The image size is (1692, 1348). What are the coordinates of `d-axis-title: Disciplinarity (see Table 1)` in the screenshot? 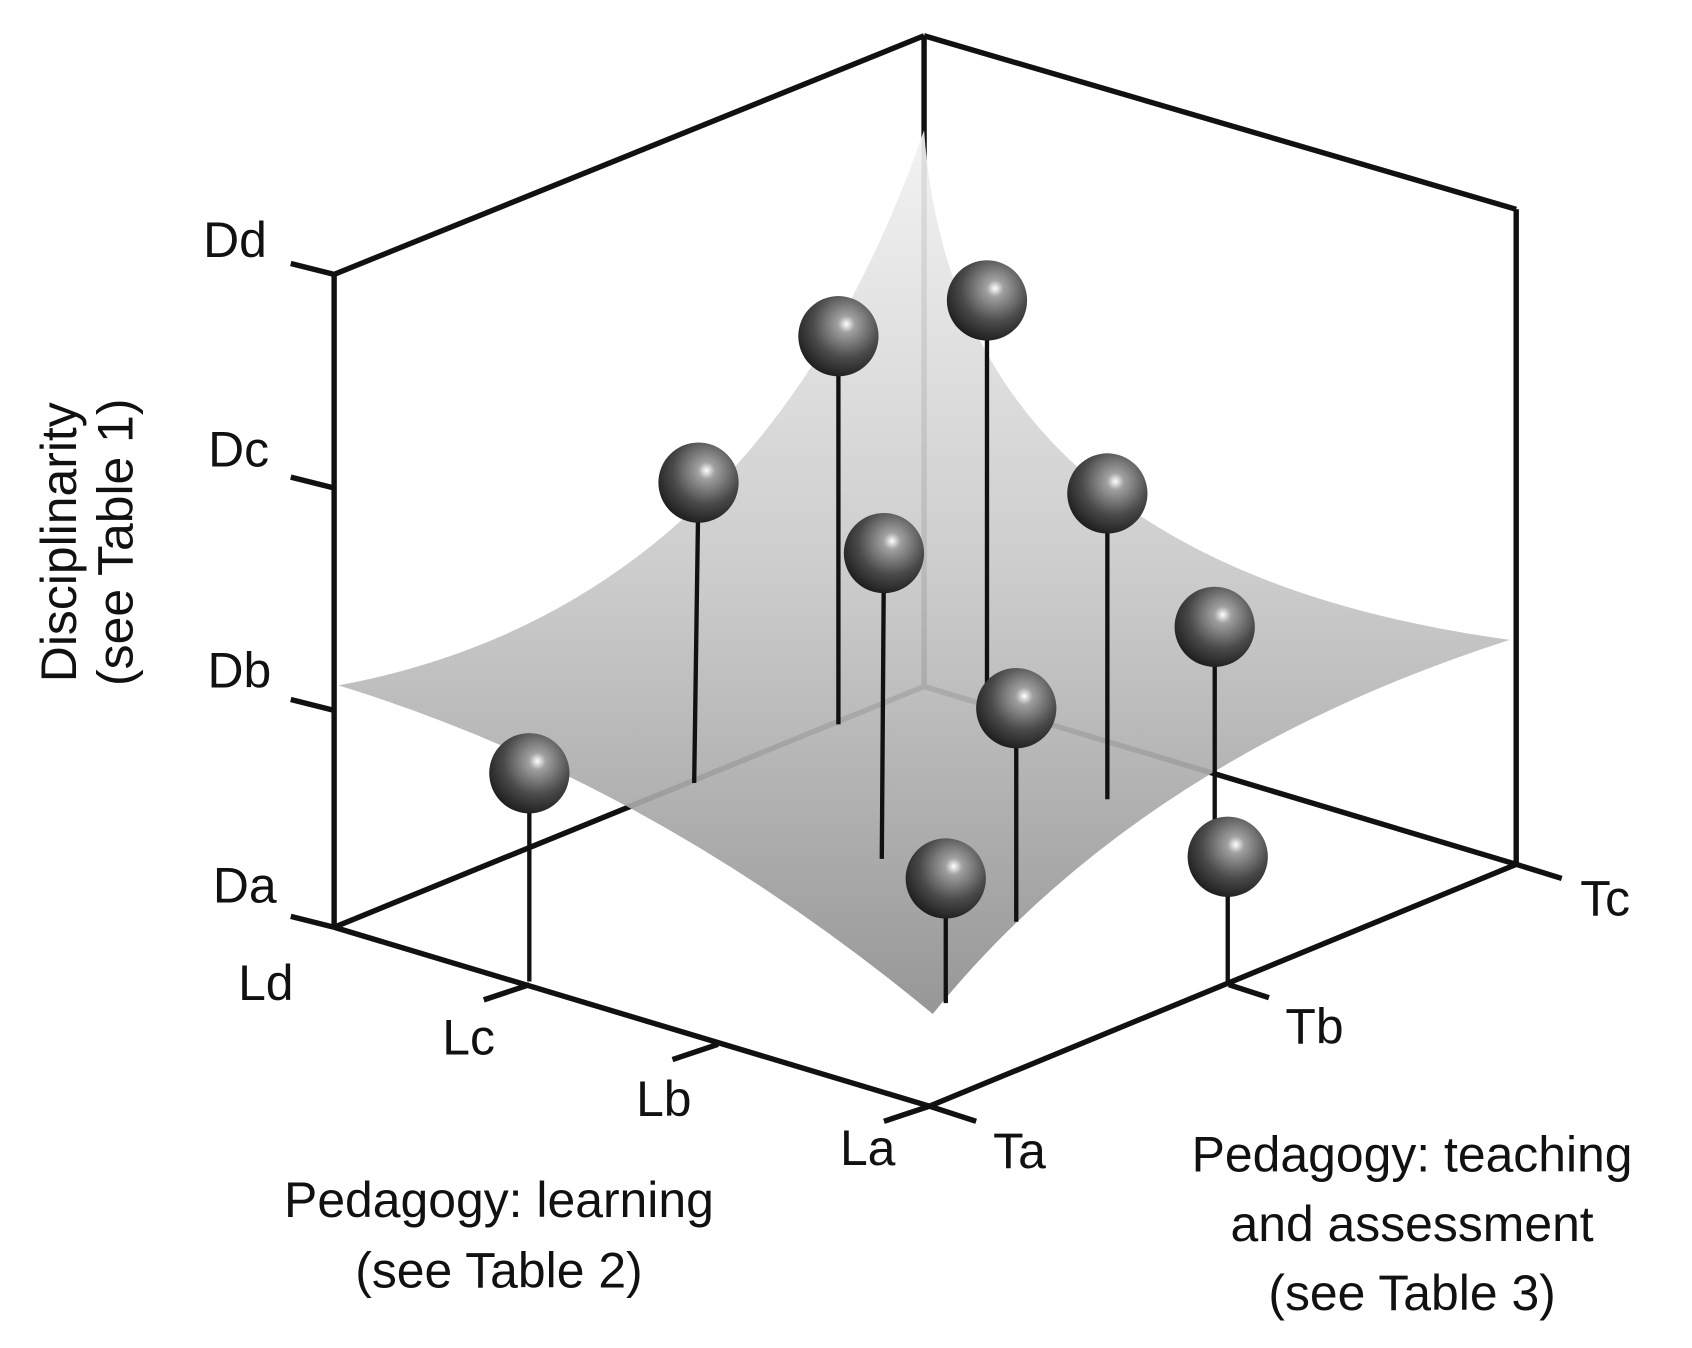 It's located at (87, 542).